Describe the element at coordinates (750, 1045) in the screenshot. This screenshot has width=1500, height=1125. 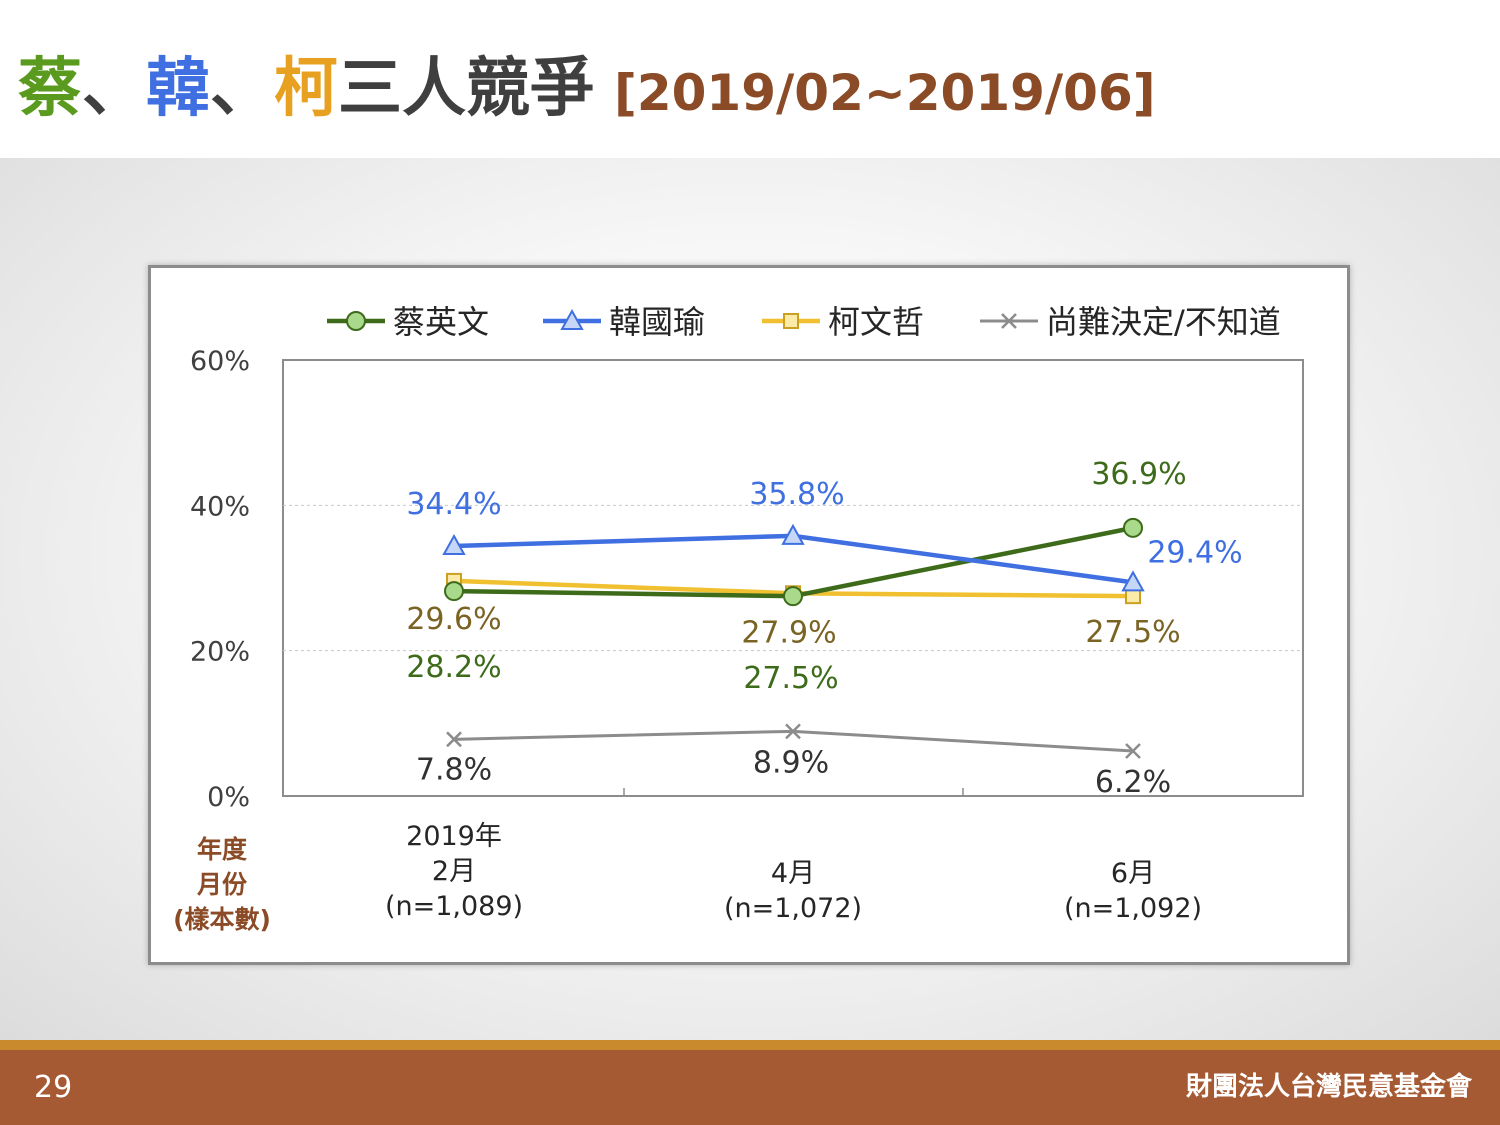
I see `footer-stripe` at that location.